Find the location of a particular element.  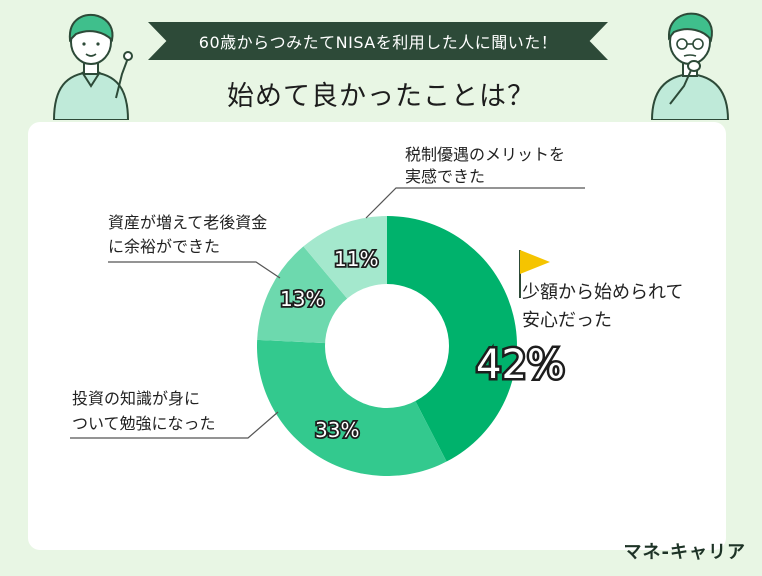

label-smallstart-1: 少額から始められて is located at coordinates (602, 292).